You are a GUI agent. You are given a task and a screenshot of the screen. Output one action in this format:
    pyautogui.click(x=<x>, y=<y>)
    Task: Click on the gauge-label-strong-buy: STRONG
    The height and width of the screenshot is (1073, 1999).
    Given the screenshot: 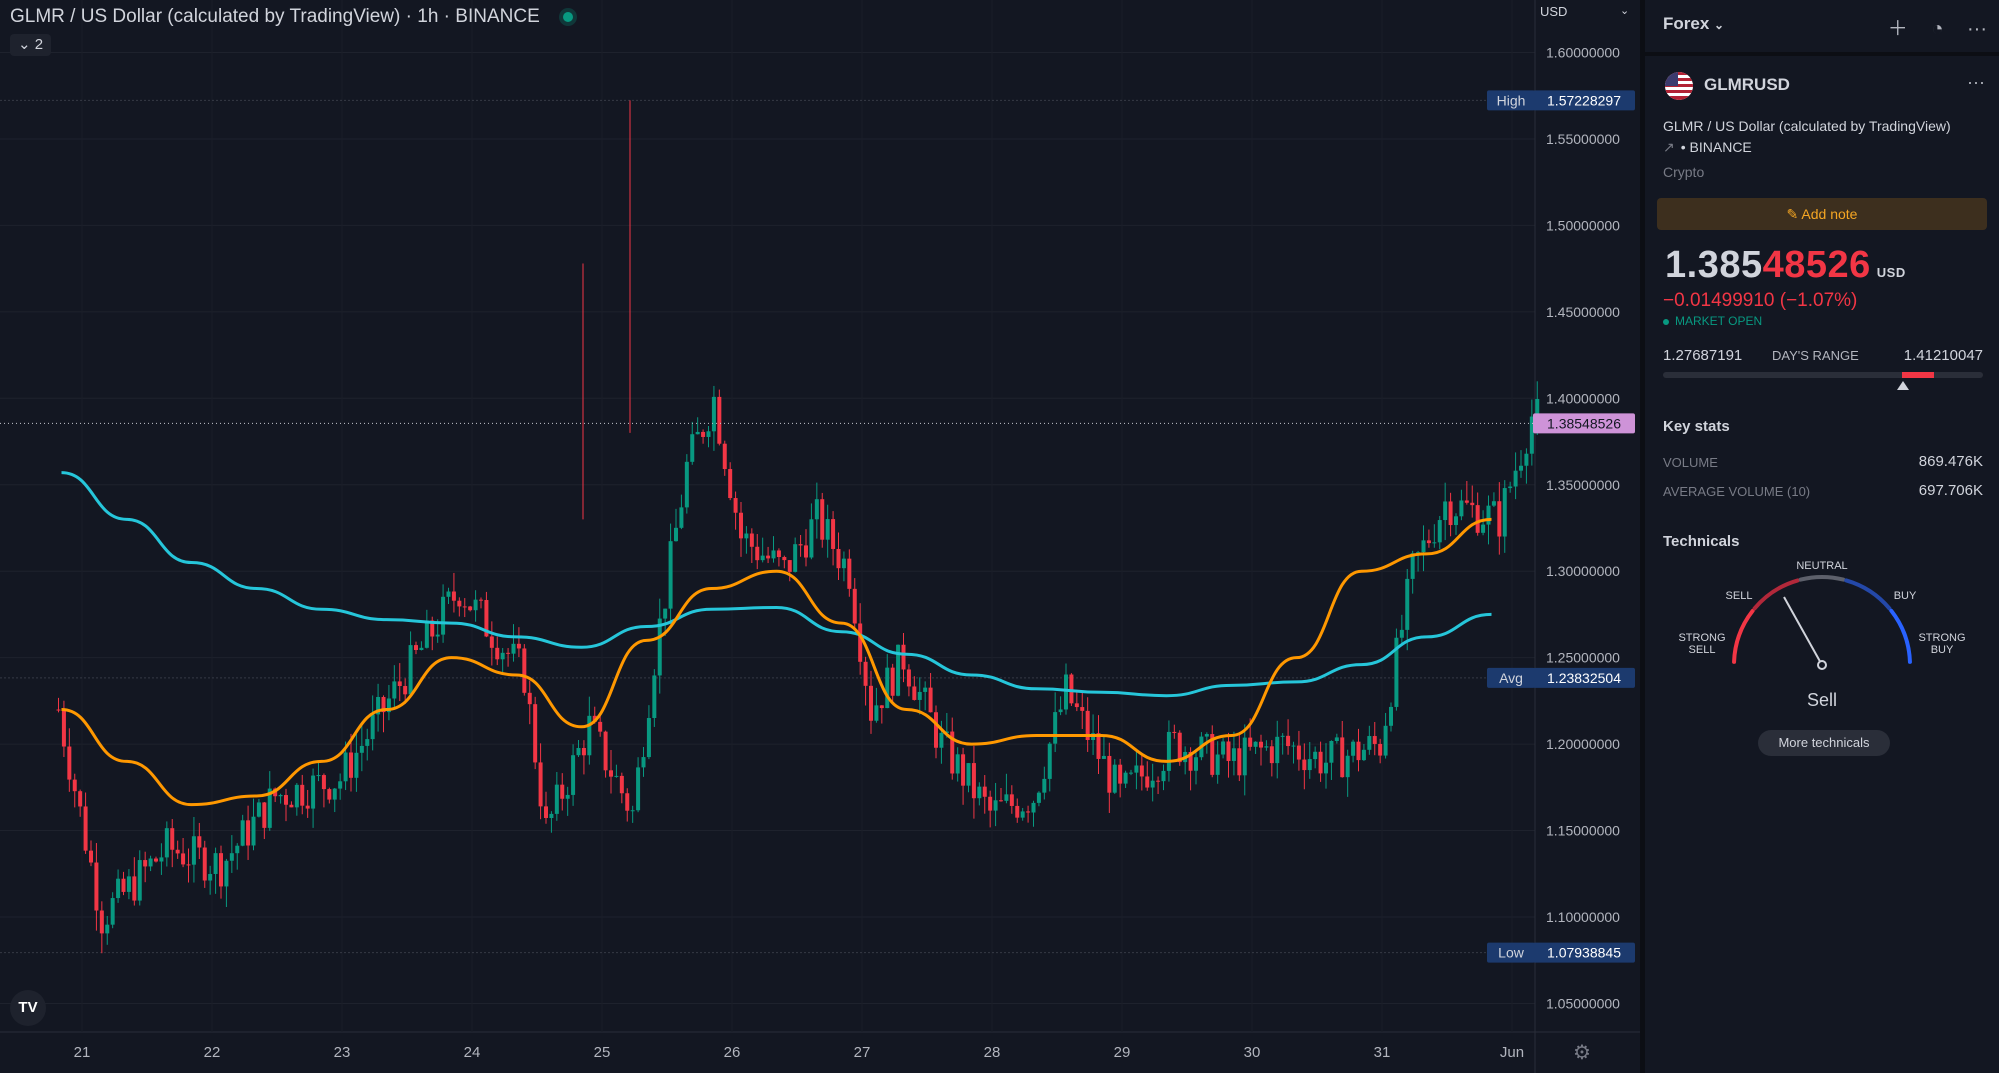 What is the action you would take?
    pyautogui.click(x=1941, y=638)
    